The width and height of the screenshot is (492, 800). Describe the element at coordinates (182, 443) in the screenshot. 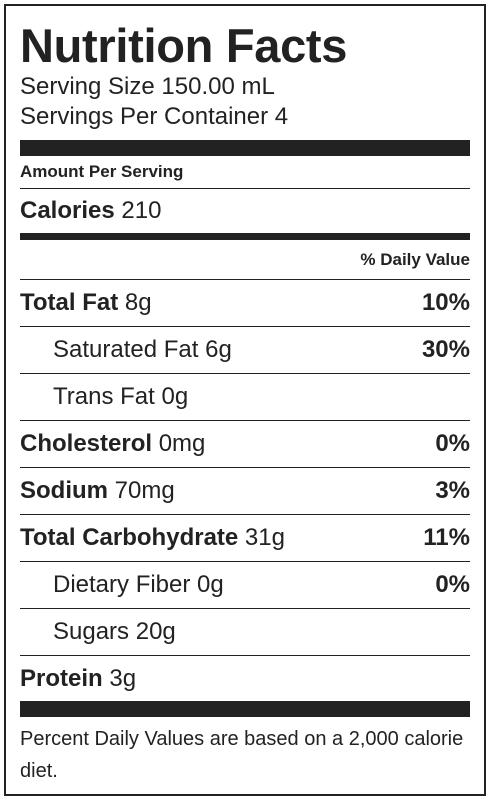

I see `nutrient-amount: 0mg` at that location.